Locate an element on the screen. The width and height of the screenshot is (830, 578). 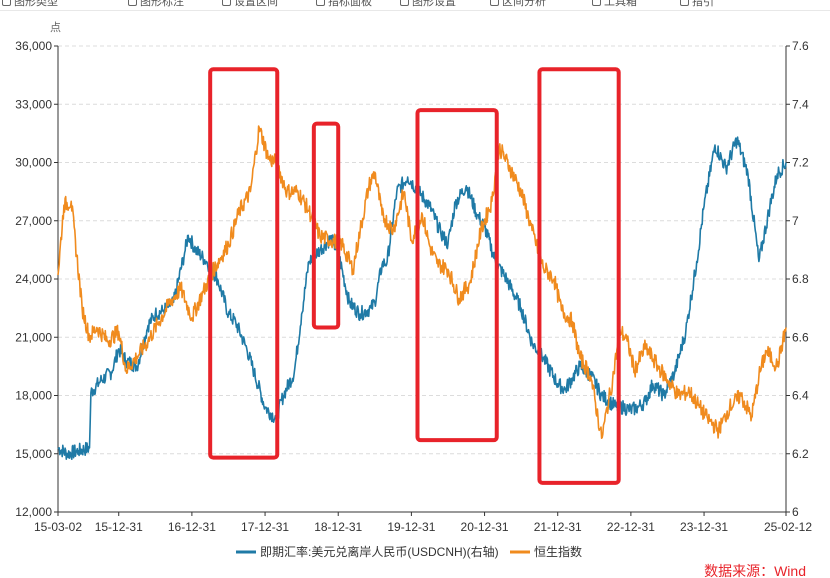
left-tick-label: 12,000 is located at coordinates (33, 512).